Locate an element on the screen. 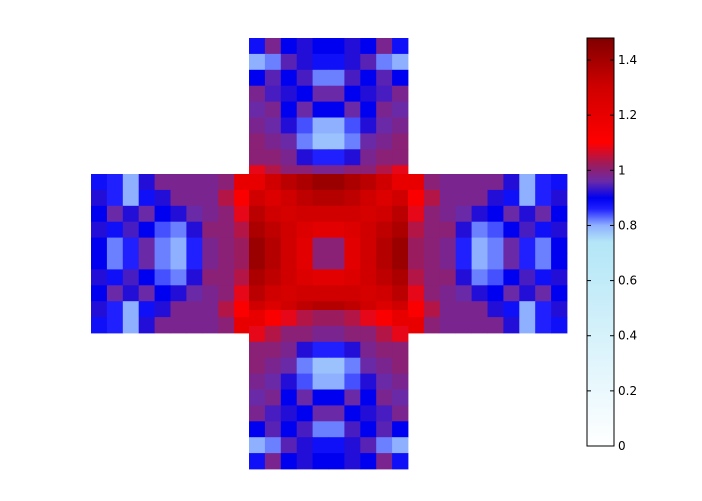  colorbar: 0 0.2 0.4 0.6 0.8 1 1.2 1.4 is located at coordinates (611, 245).